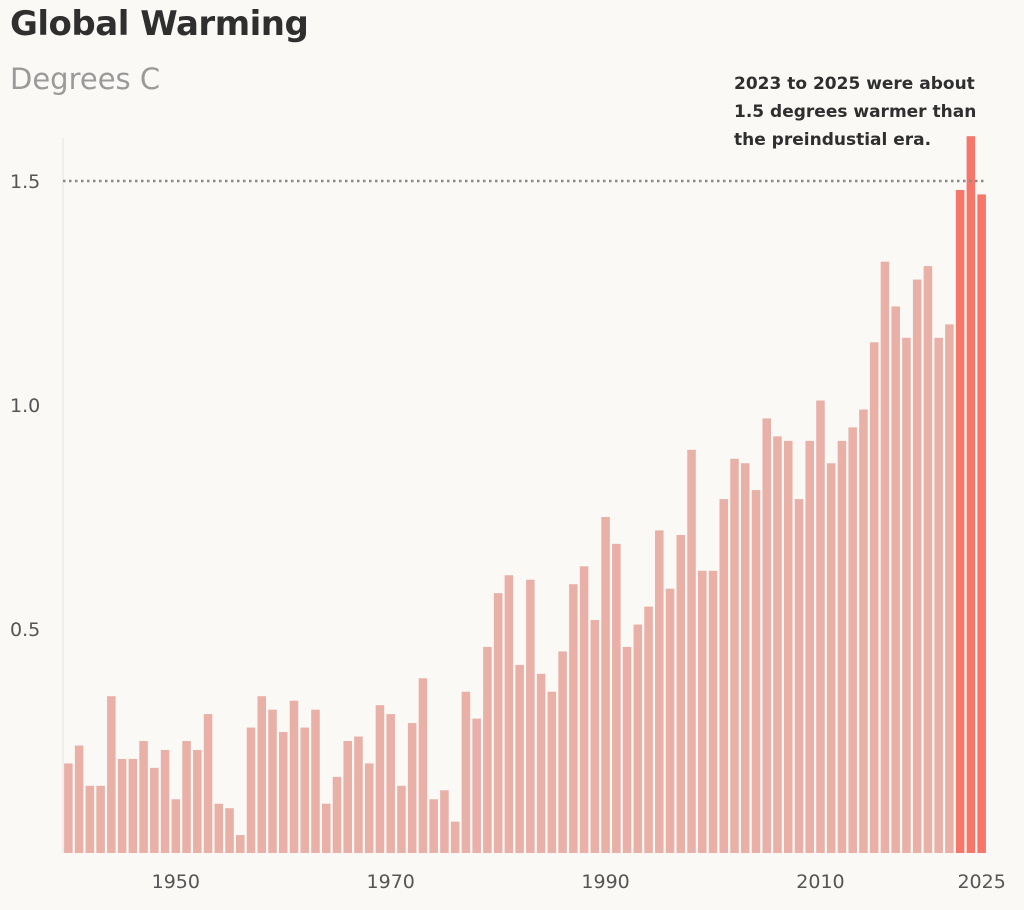  What do you see at coordinates (885, 557) in the screenshot?
I see `bar-2016` at bounding box center [885, 557].